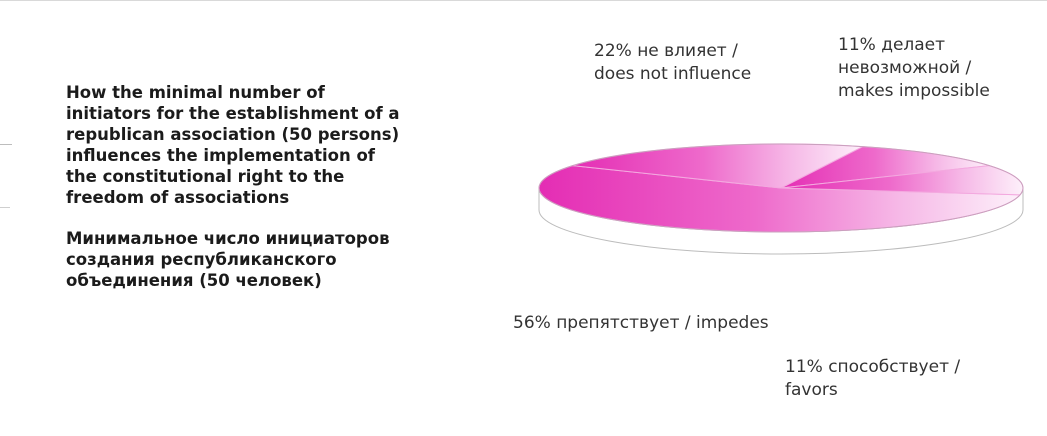  I want to click on title-ru-line: создания республиканского, so click(201, 259).